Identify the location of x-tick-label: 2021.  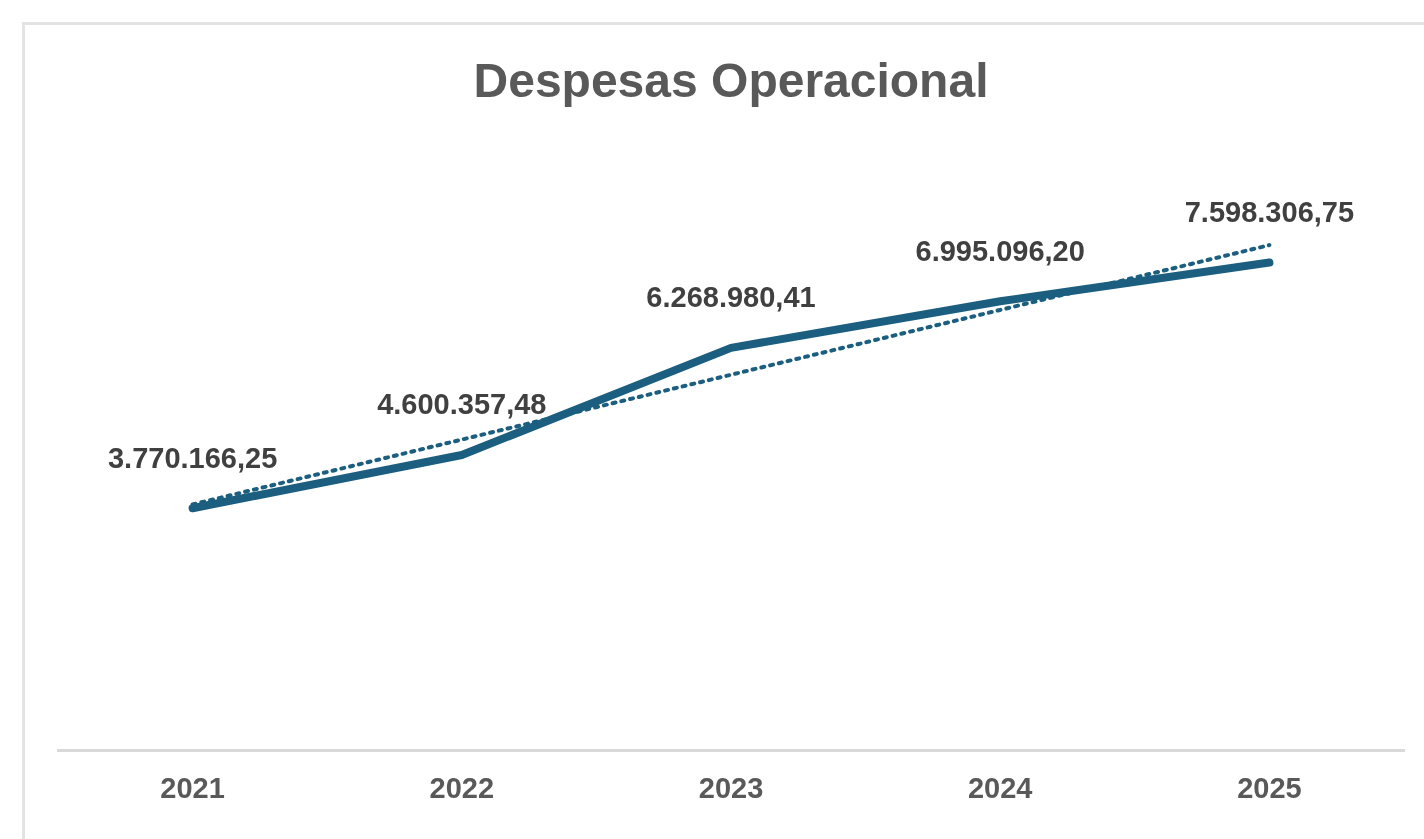
(192, 787).